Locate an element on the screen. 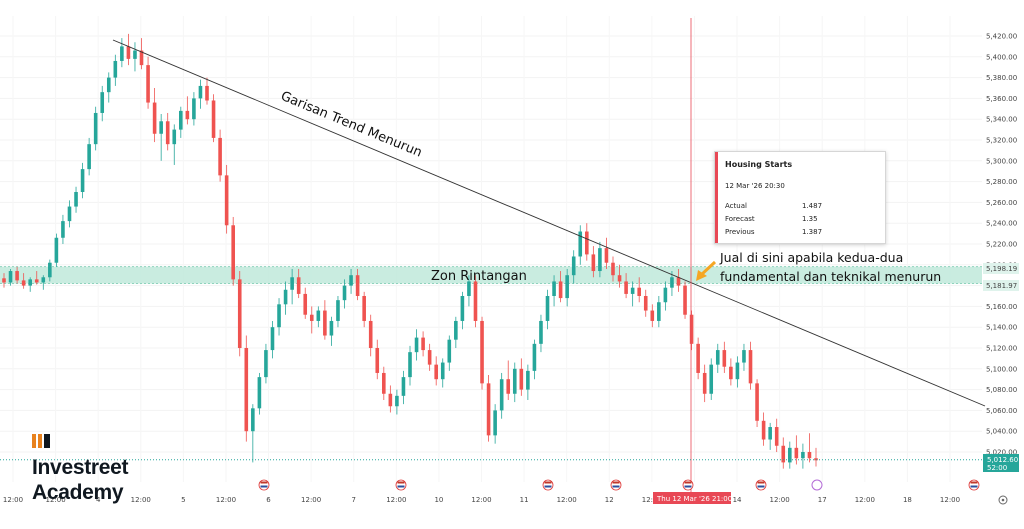 The image size is (1024, 529). settings-icon is located at coordinates (1003, 500).